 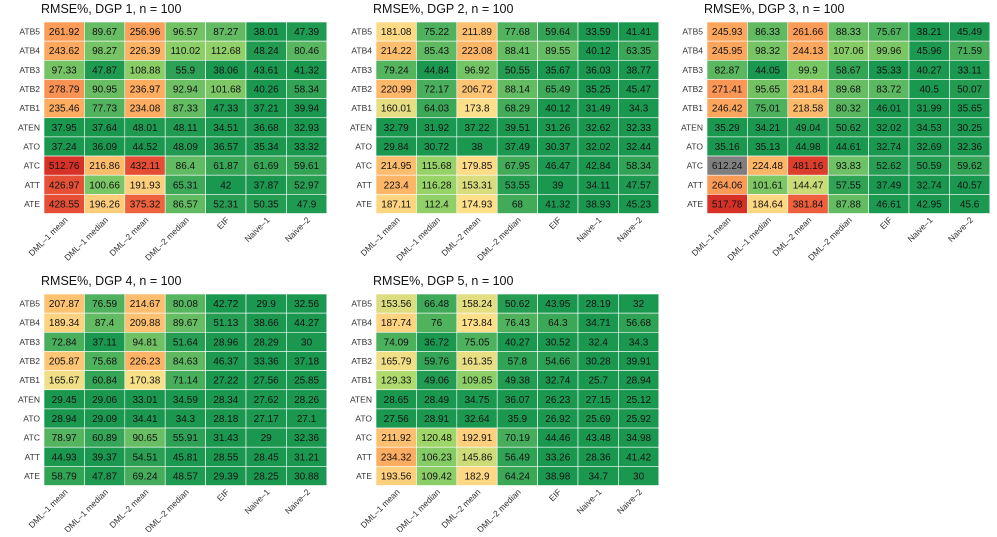 What do you see at coordinates (929, 128) in the screenshot?
I see `cell-value: 34.53` at bounding box center [929, 128].